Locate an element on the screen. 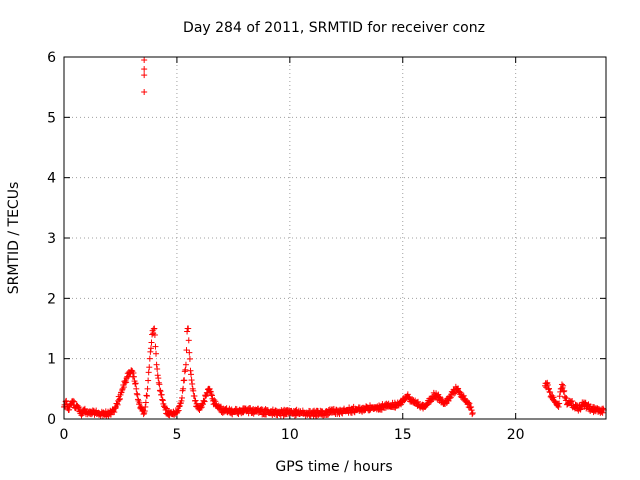 The height and width of the screenshot is (480, 640). x-tick-label: 5 is located at coordinates (176, 435).